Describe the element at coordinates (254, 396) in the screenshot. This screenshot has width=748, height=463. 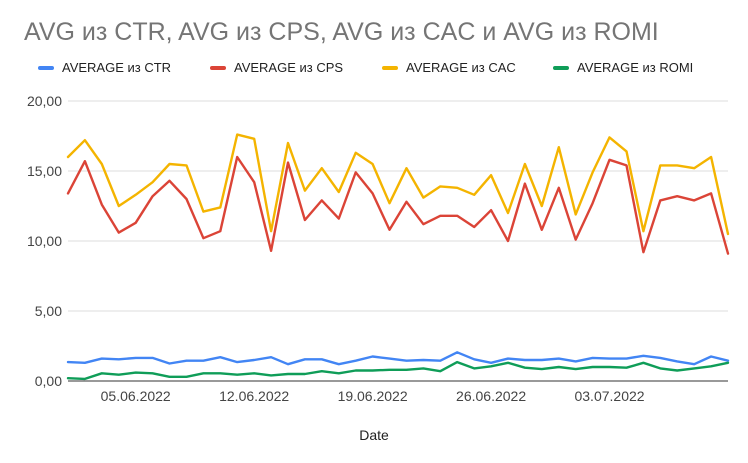
I see `x-tick-label: 12.06.2022` at that location.